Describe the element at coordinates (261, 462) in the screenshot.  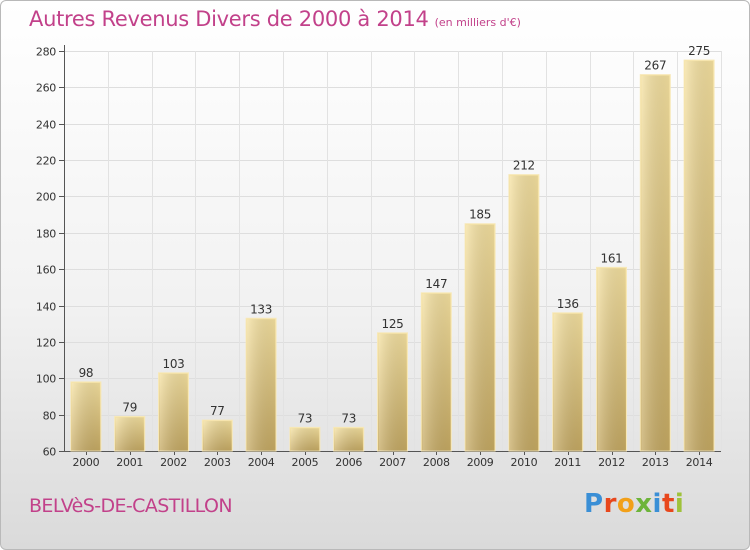
I see `x-tick-label: 2004` at that location.